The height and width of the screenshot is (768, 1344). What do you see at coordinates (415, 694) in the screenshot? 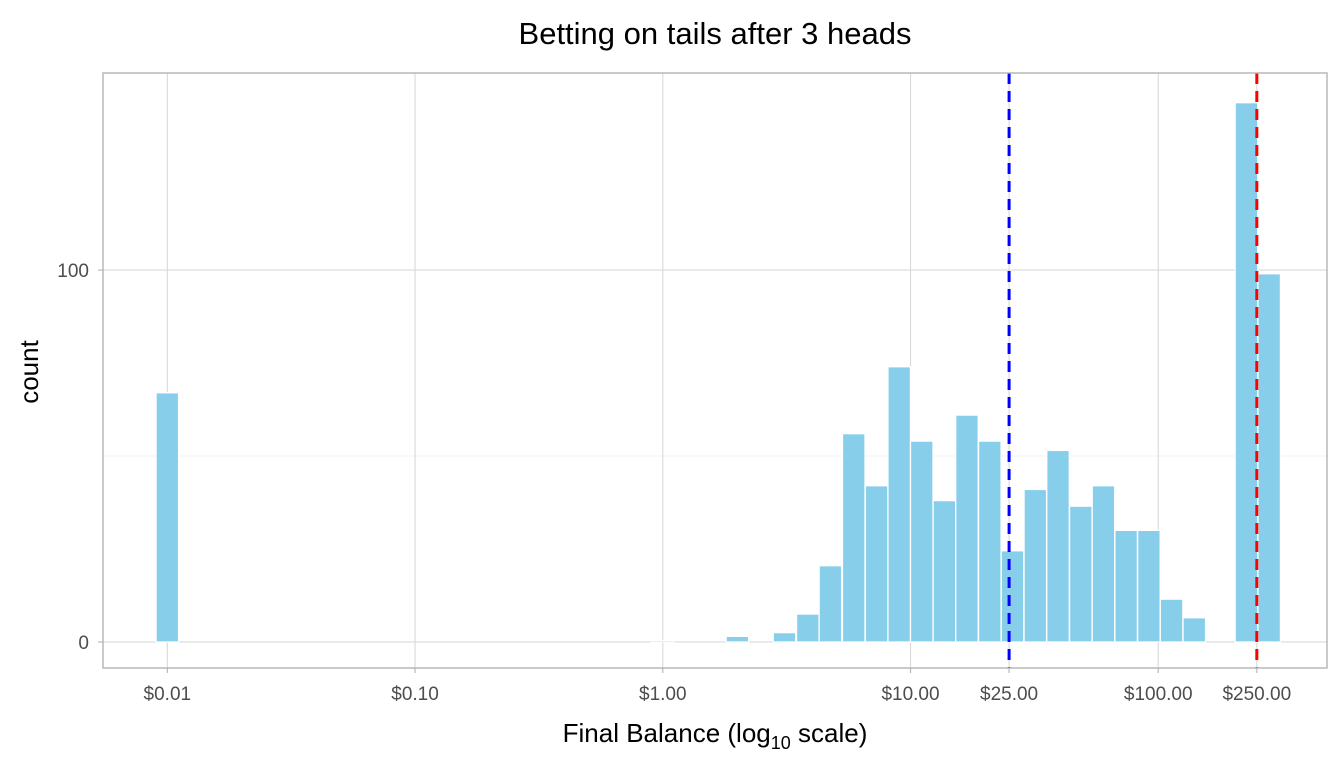
I see `x-tick-label: $0.10` at bounding box center [415, 694].